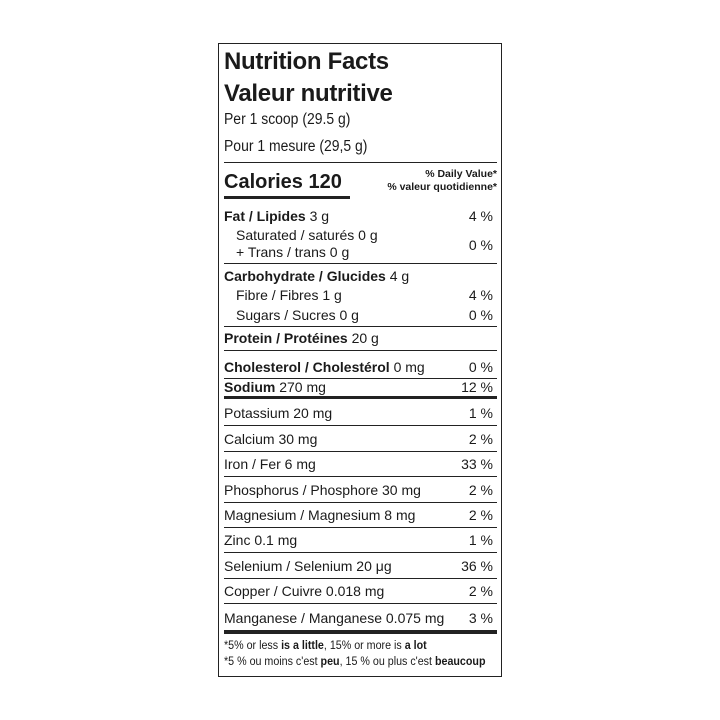 The image size is (720, 720). What do you see at coordinates (250, 387) in the screenshot?
I see `nutrient-name: Sodium` at bounding box center [250, 387].